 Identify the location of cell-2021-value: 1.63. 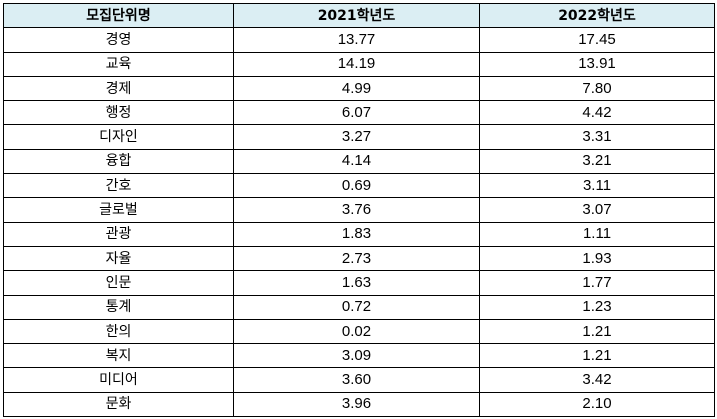
(356, 283).